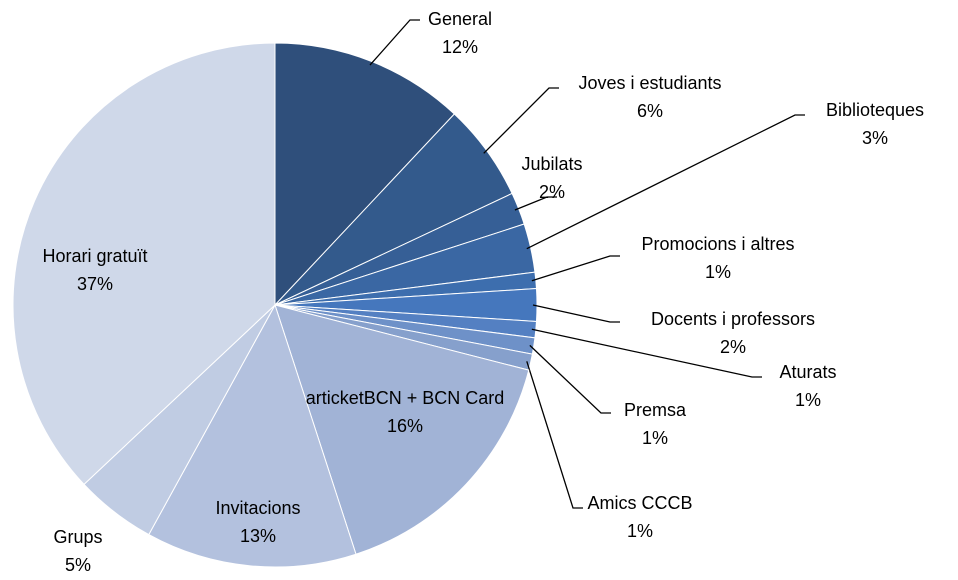 This screenshot has width=958, height=580. Describe the element at coordinates (655, 424) in the screenshot. I see `slice-label: Premsa 1%` at that location.